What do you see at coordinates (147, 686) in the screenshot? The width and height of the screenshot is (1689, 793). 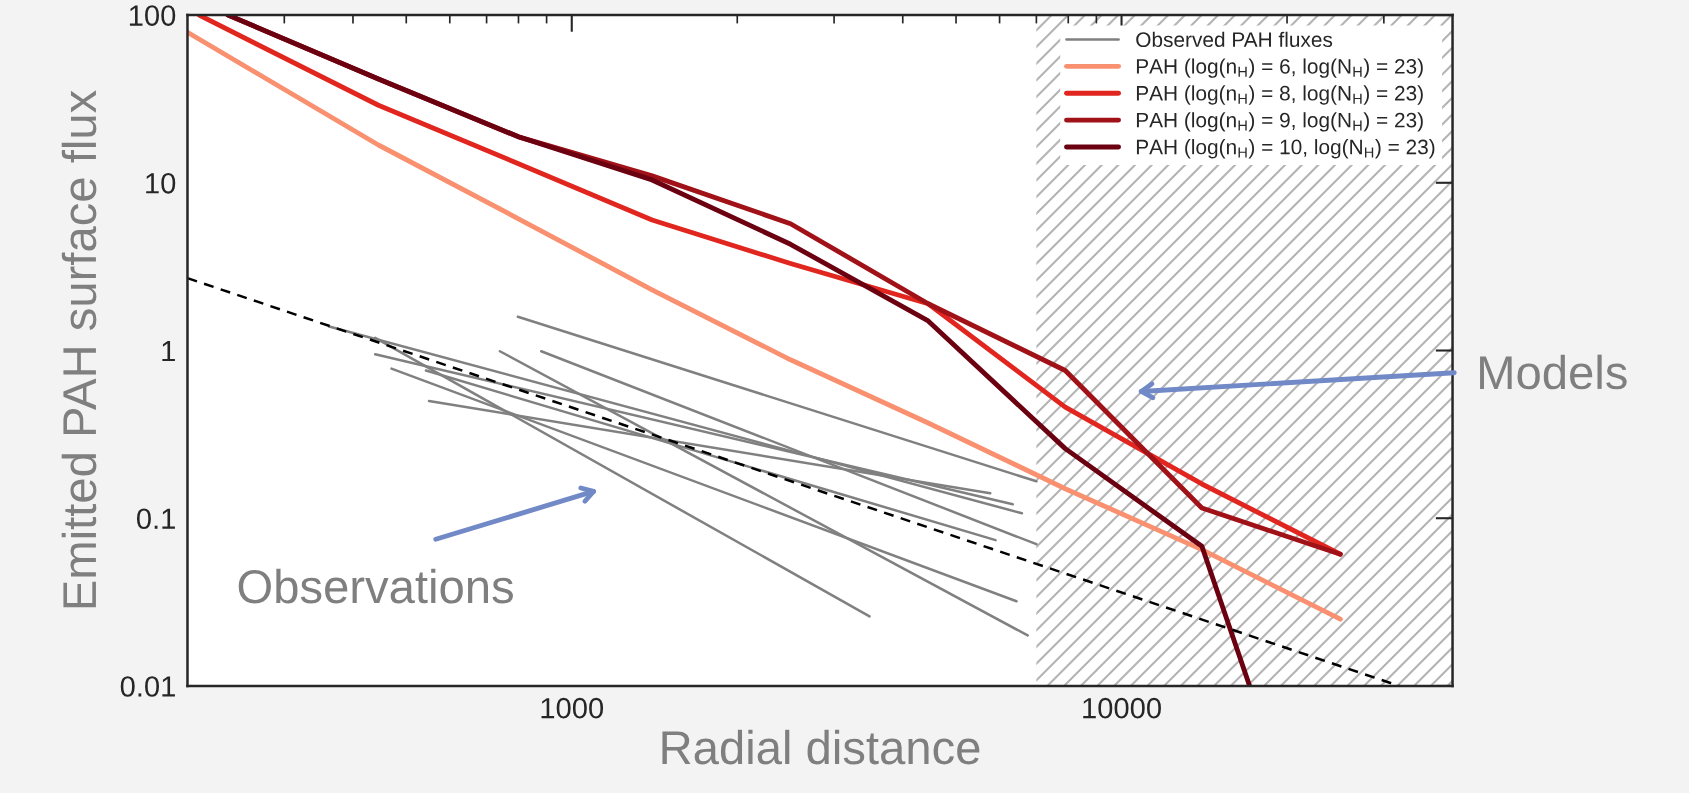 I see `y-tick-label: 0.01` at bounding box center [147, 686].